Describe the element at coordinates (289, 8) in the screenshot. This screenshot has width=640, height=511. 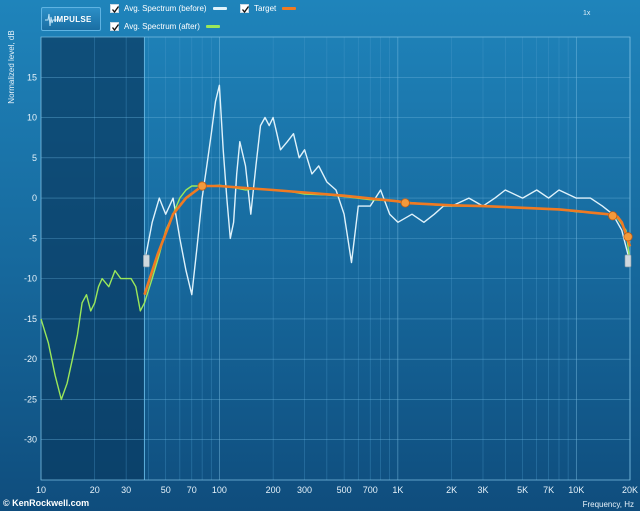
I see `legend-target-swatch` at that location.